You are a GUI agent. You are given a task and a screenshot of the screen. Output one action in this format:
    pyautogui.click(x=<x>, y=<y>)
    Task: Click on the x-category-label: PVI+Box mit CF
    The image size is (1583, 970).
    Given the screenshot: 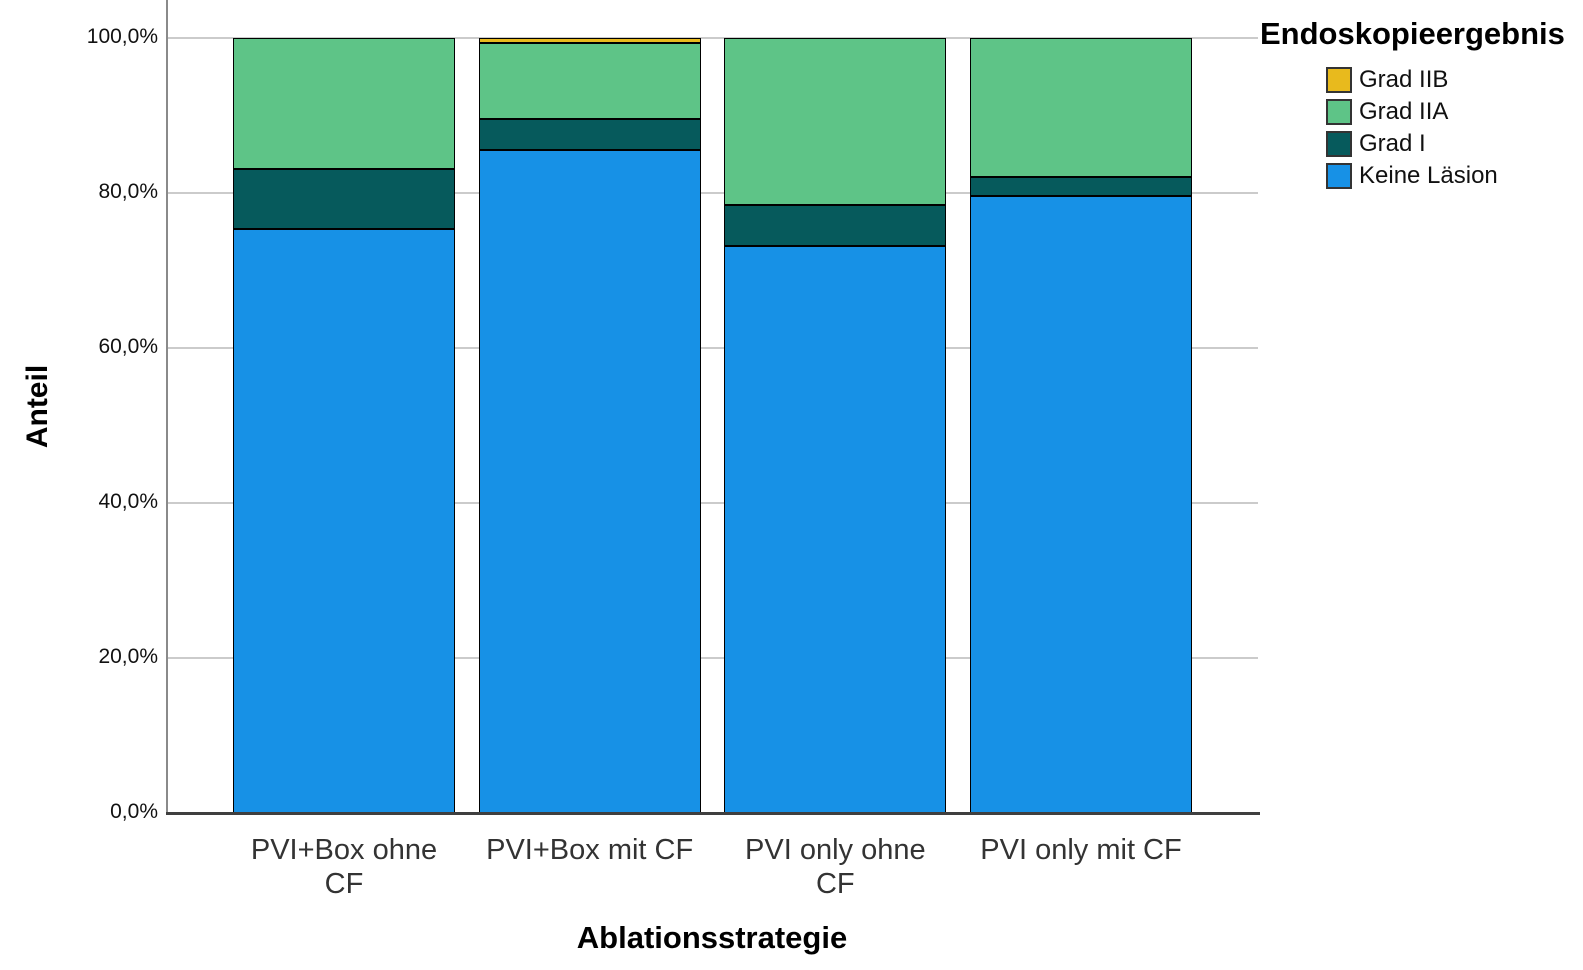 What is the action you would take?
    pyautogui.click(x=590, y=850)
    